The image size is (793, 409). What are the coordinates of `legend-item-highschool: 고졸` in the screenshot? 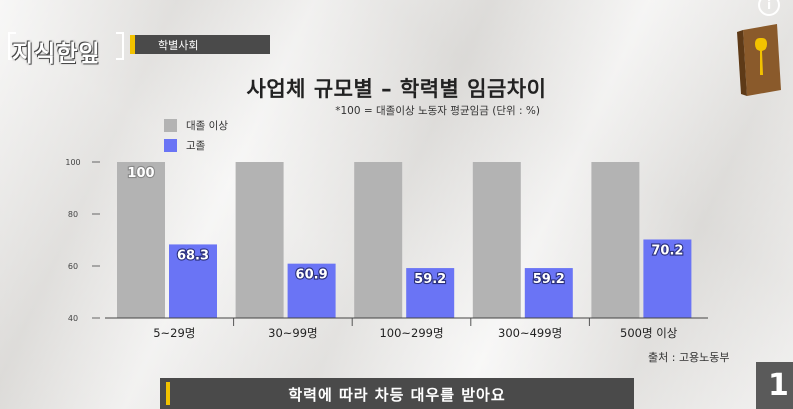 It's located at (196, 145).